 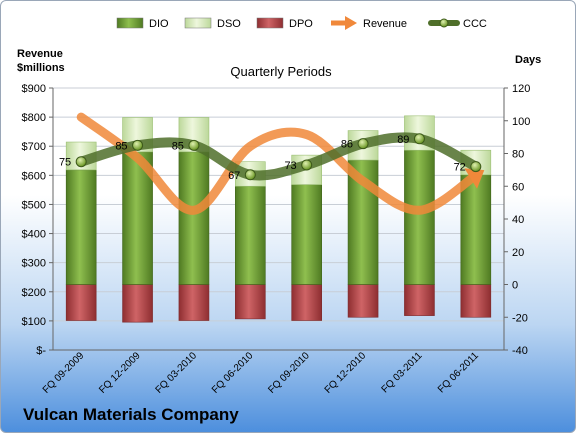 What do you see at coordinates (34, 205) in the screenshot?
I see `y-left-tick-label: $500` at bounding box center [34, 205].